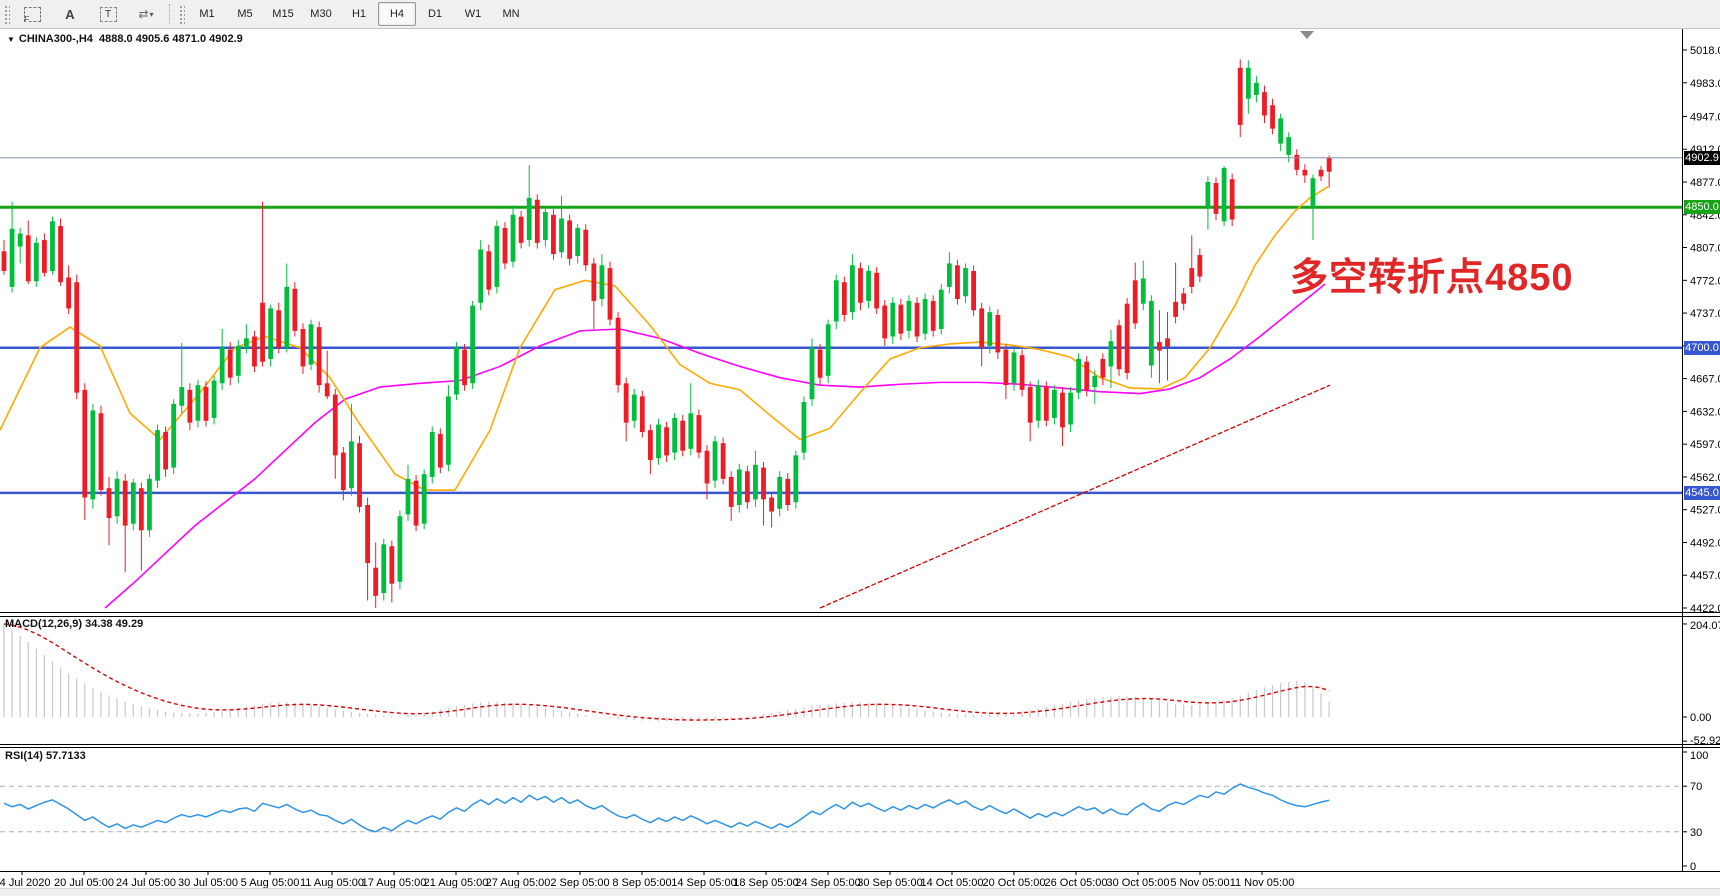  Describe the element at coordinates (456, 883) in the screenshot. I see `svg-text: 21 Aug 05:00` at that location.